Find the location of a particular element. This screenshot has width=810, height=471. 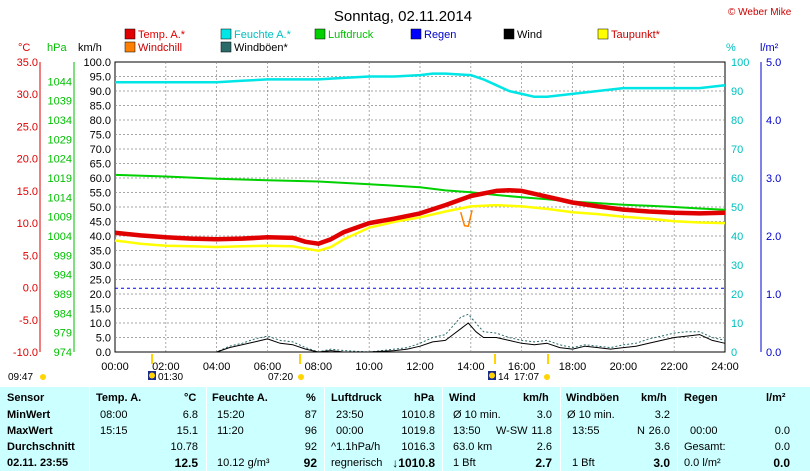

series-line-taupunkt is located at coordinates (420, 228).